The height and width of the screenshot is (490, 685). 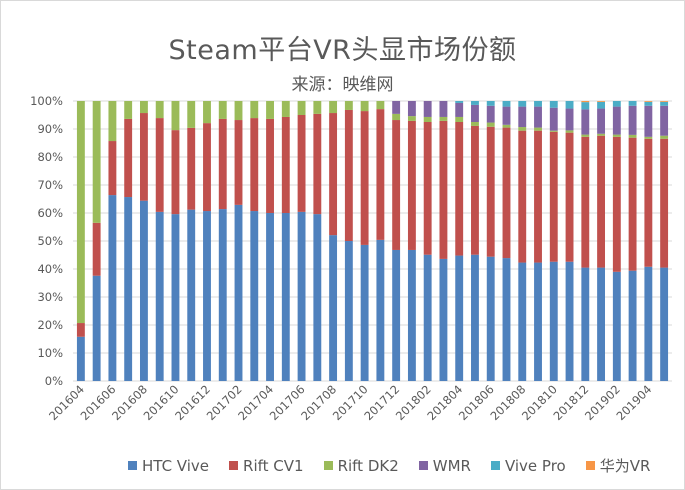 What do you see at coordinates (535, 465) in the screenshot?
I see `legend-label: Vive Pro` at bounding box center [535, 465].